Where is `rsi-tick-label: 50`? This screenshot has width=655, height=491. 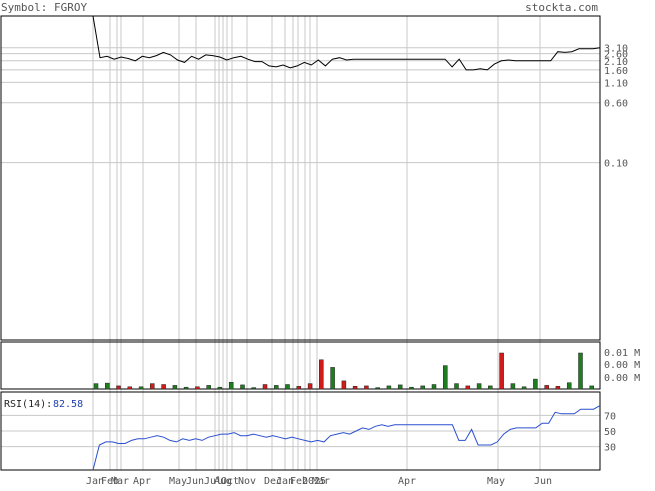 rsi-tick-label: 50 is located at coordinates (610, 432).